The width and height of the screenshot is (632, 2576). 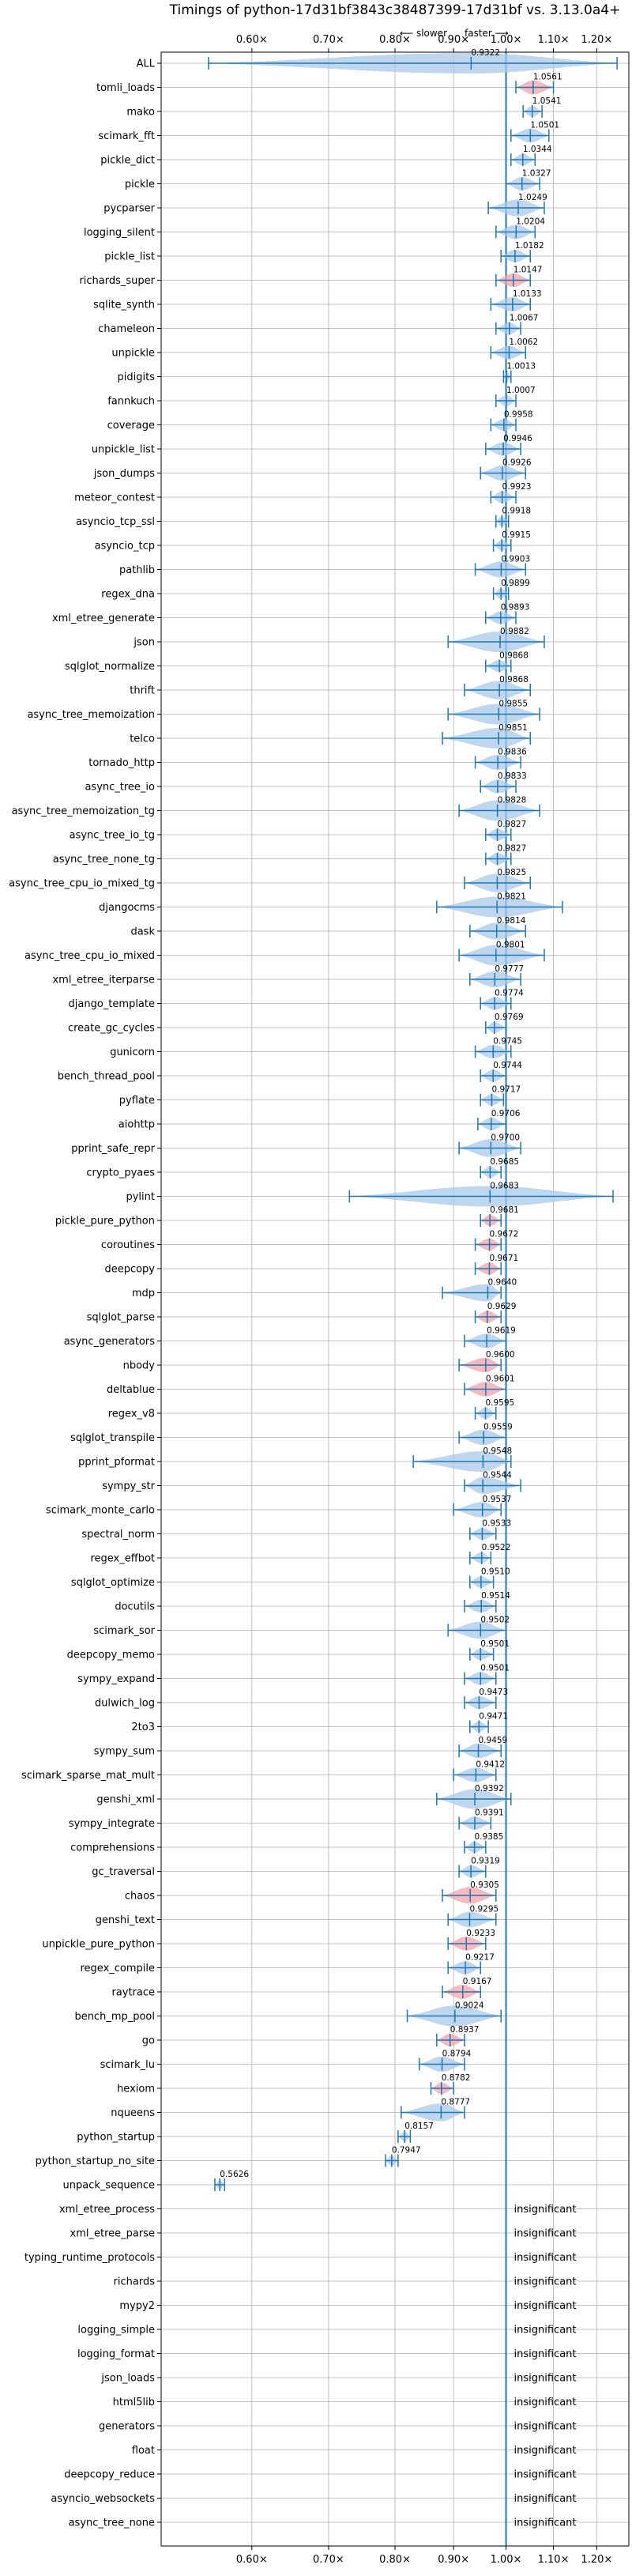 What do you see at coordinates (512, 921) in the screenshot?
I see `value-label: 0.9814` at bounding box center [512, 921].